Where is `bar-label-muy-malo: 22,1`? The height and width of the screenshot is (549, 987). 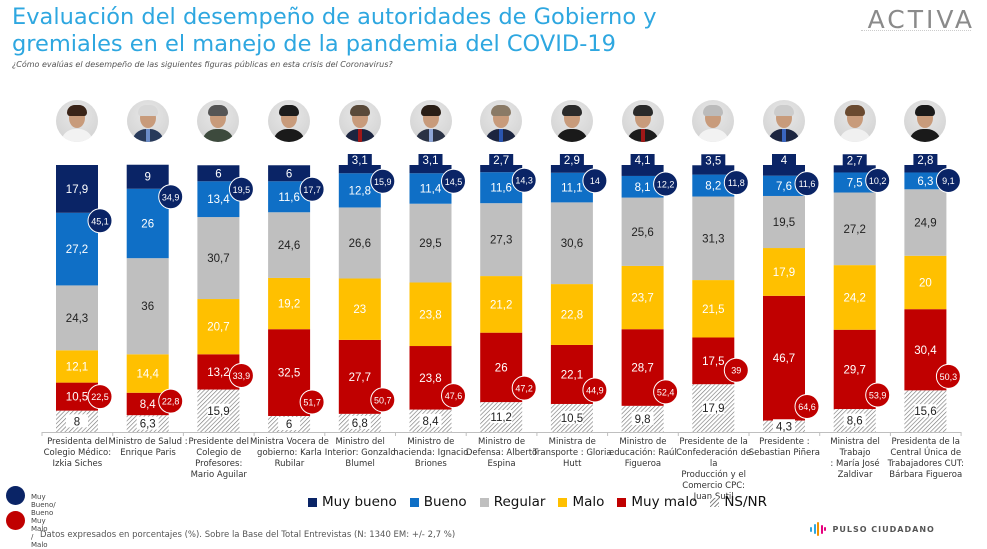 bar-label-muy-malo: 22,1 is located at coordinates (572, 375).